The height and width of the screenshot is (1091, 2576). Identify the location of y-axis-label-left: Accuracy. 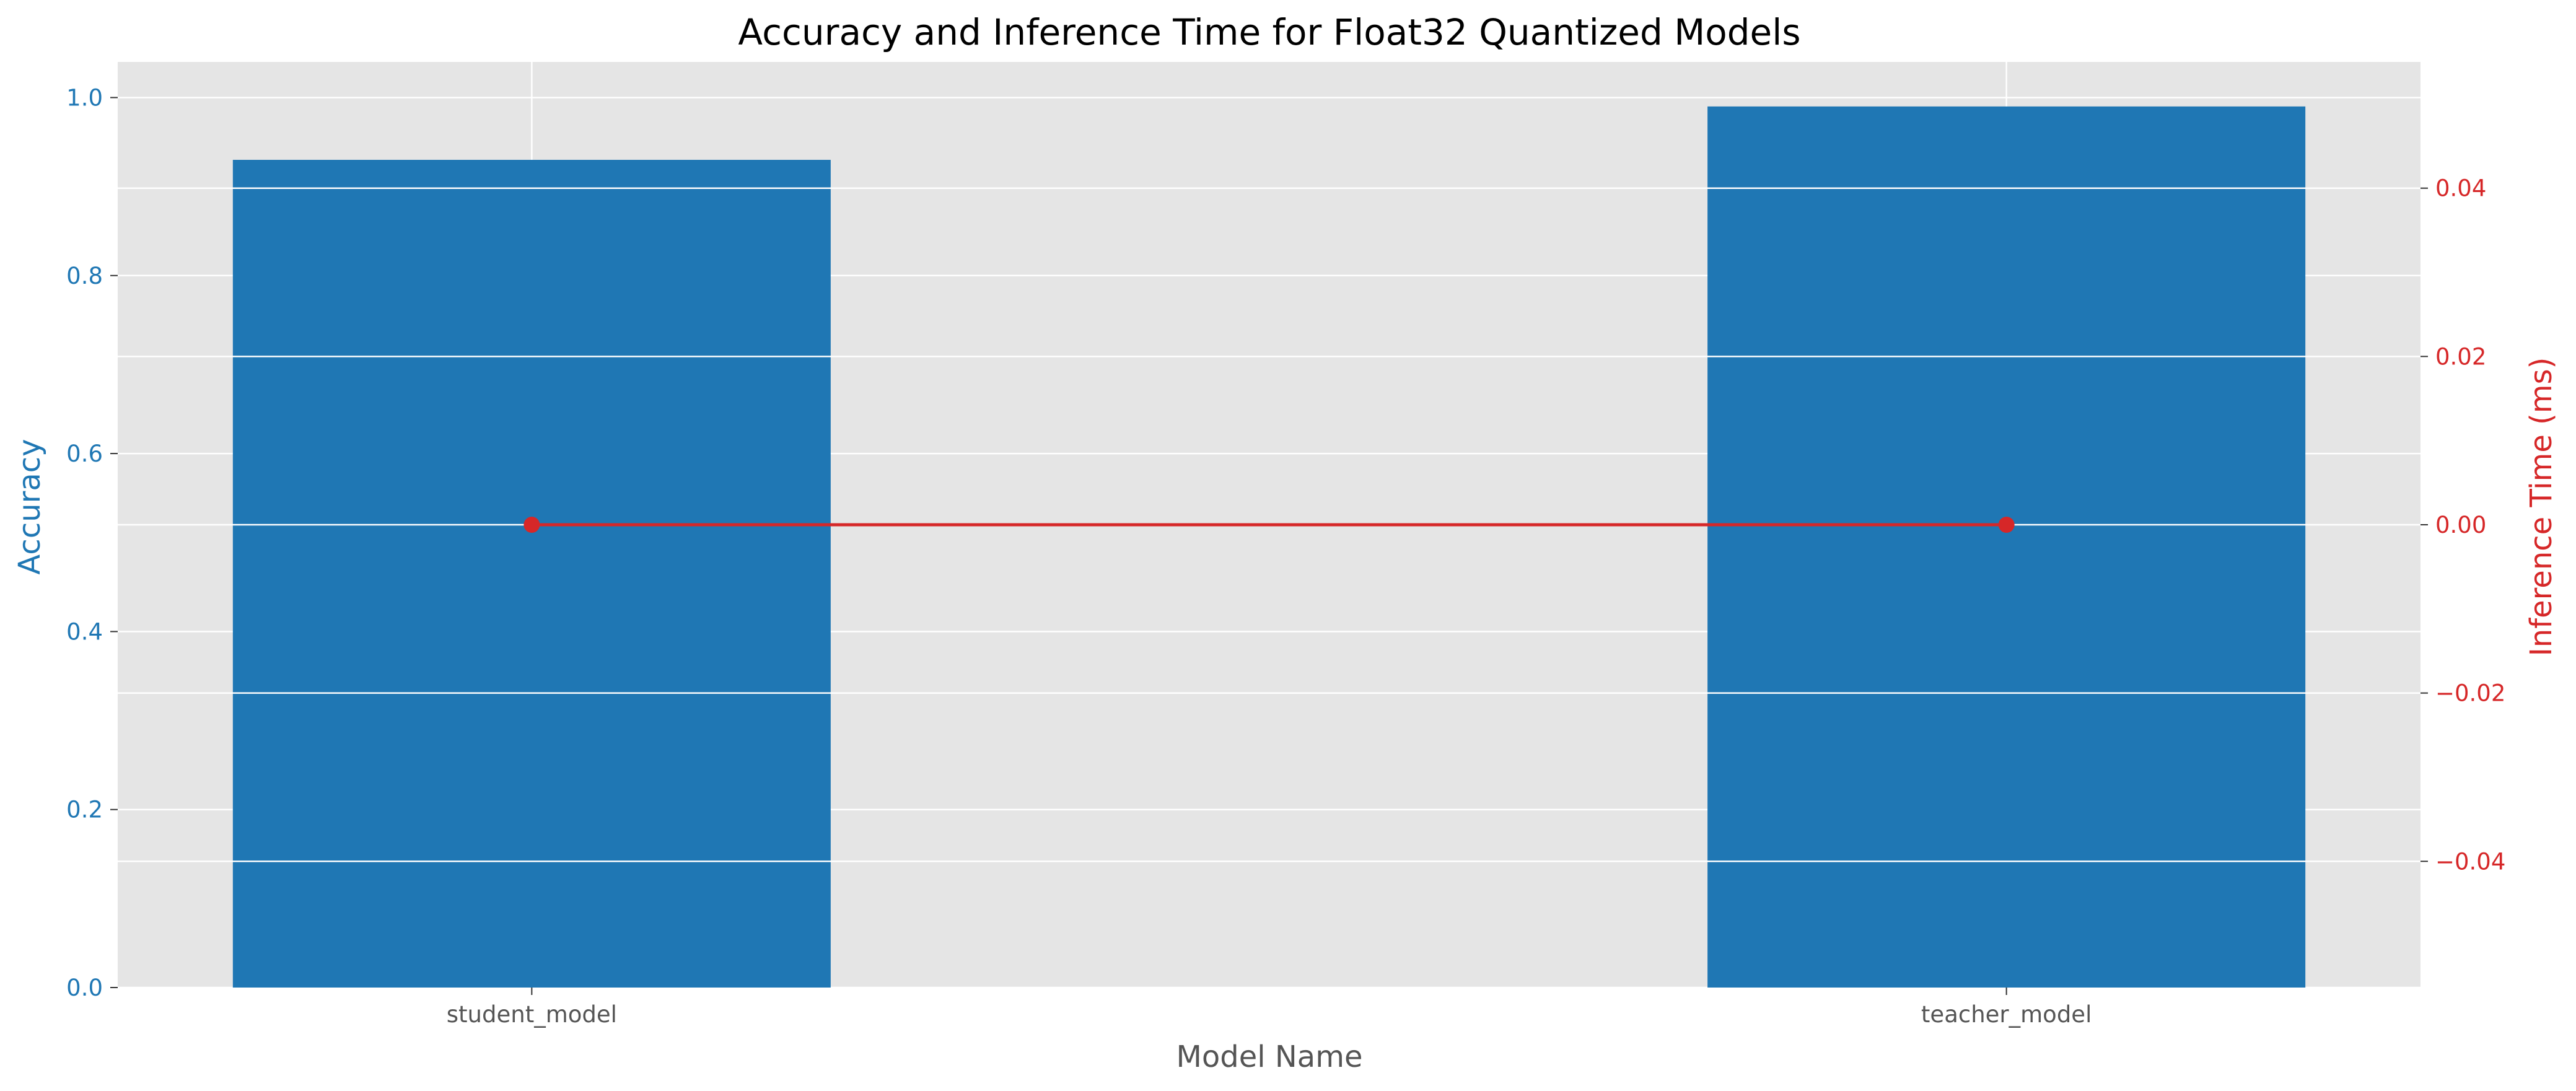
(29, 507).